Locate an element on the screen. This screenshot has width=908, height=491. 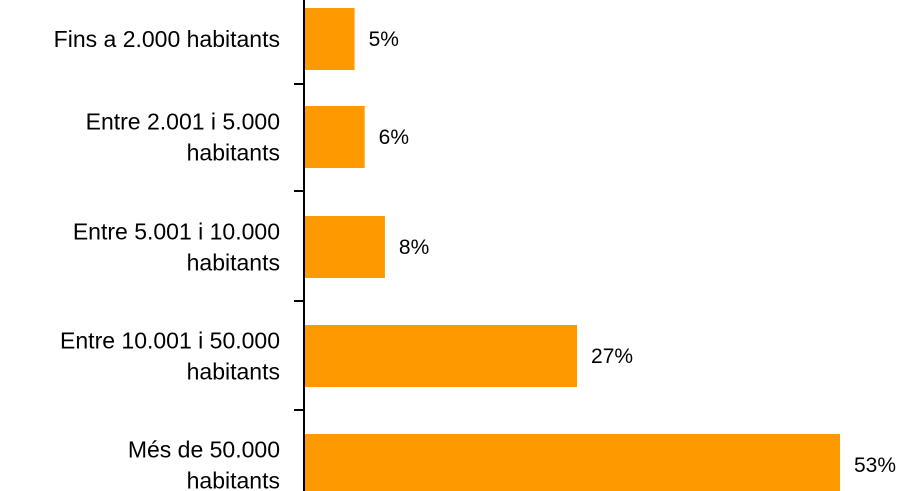
value-label-2: 6% is located at coordinates (394, 137).